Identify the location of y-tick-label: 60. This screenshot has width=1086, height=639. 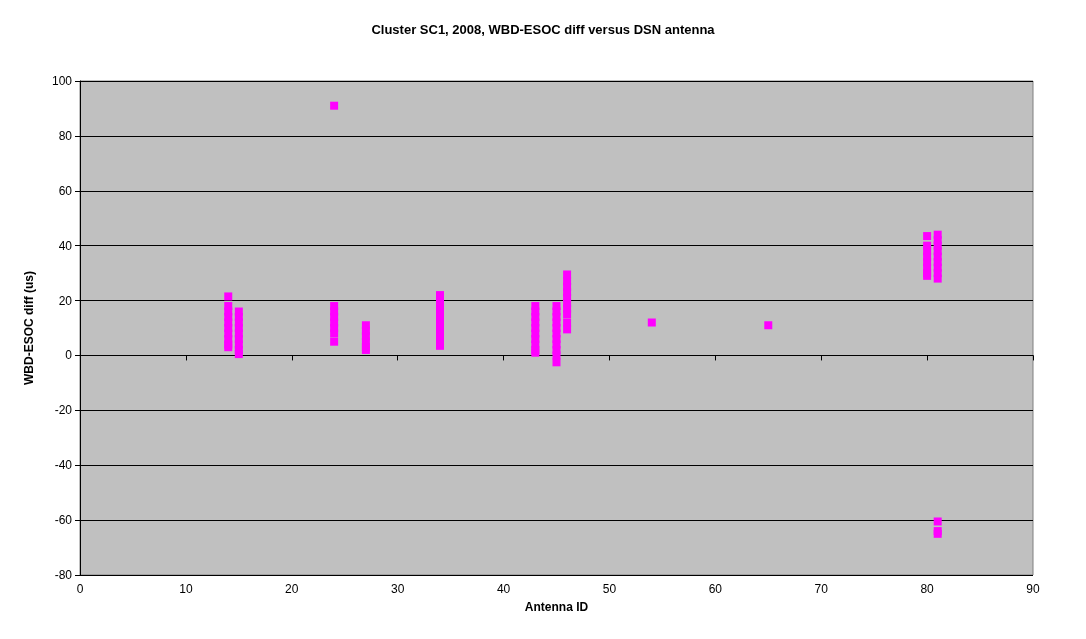
(65, 190).